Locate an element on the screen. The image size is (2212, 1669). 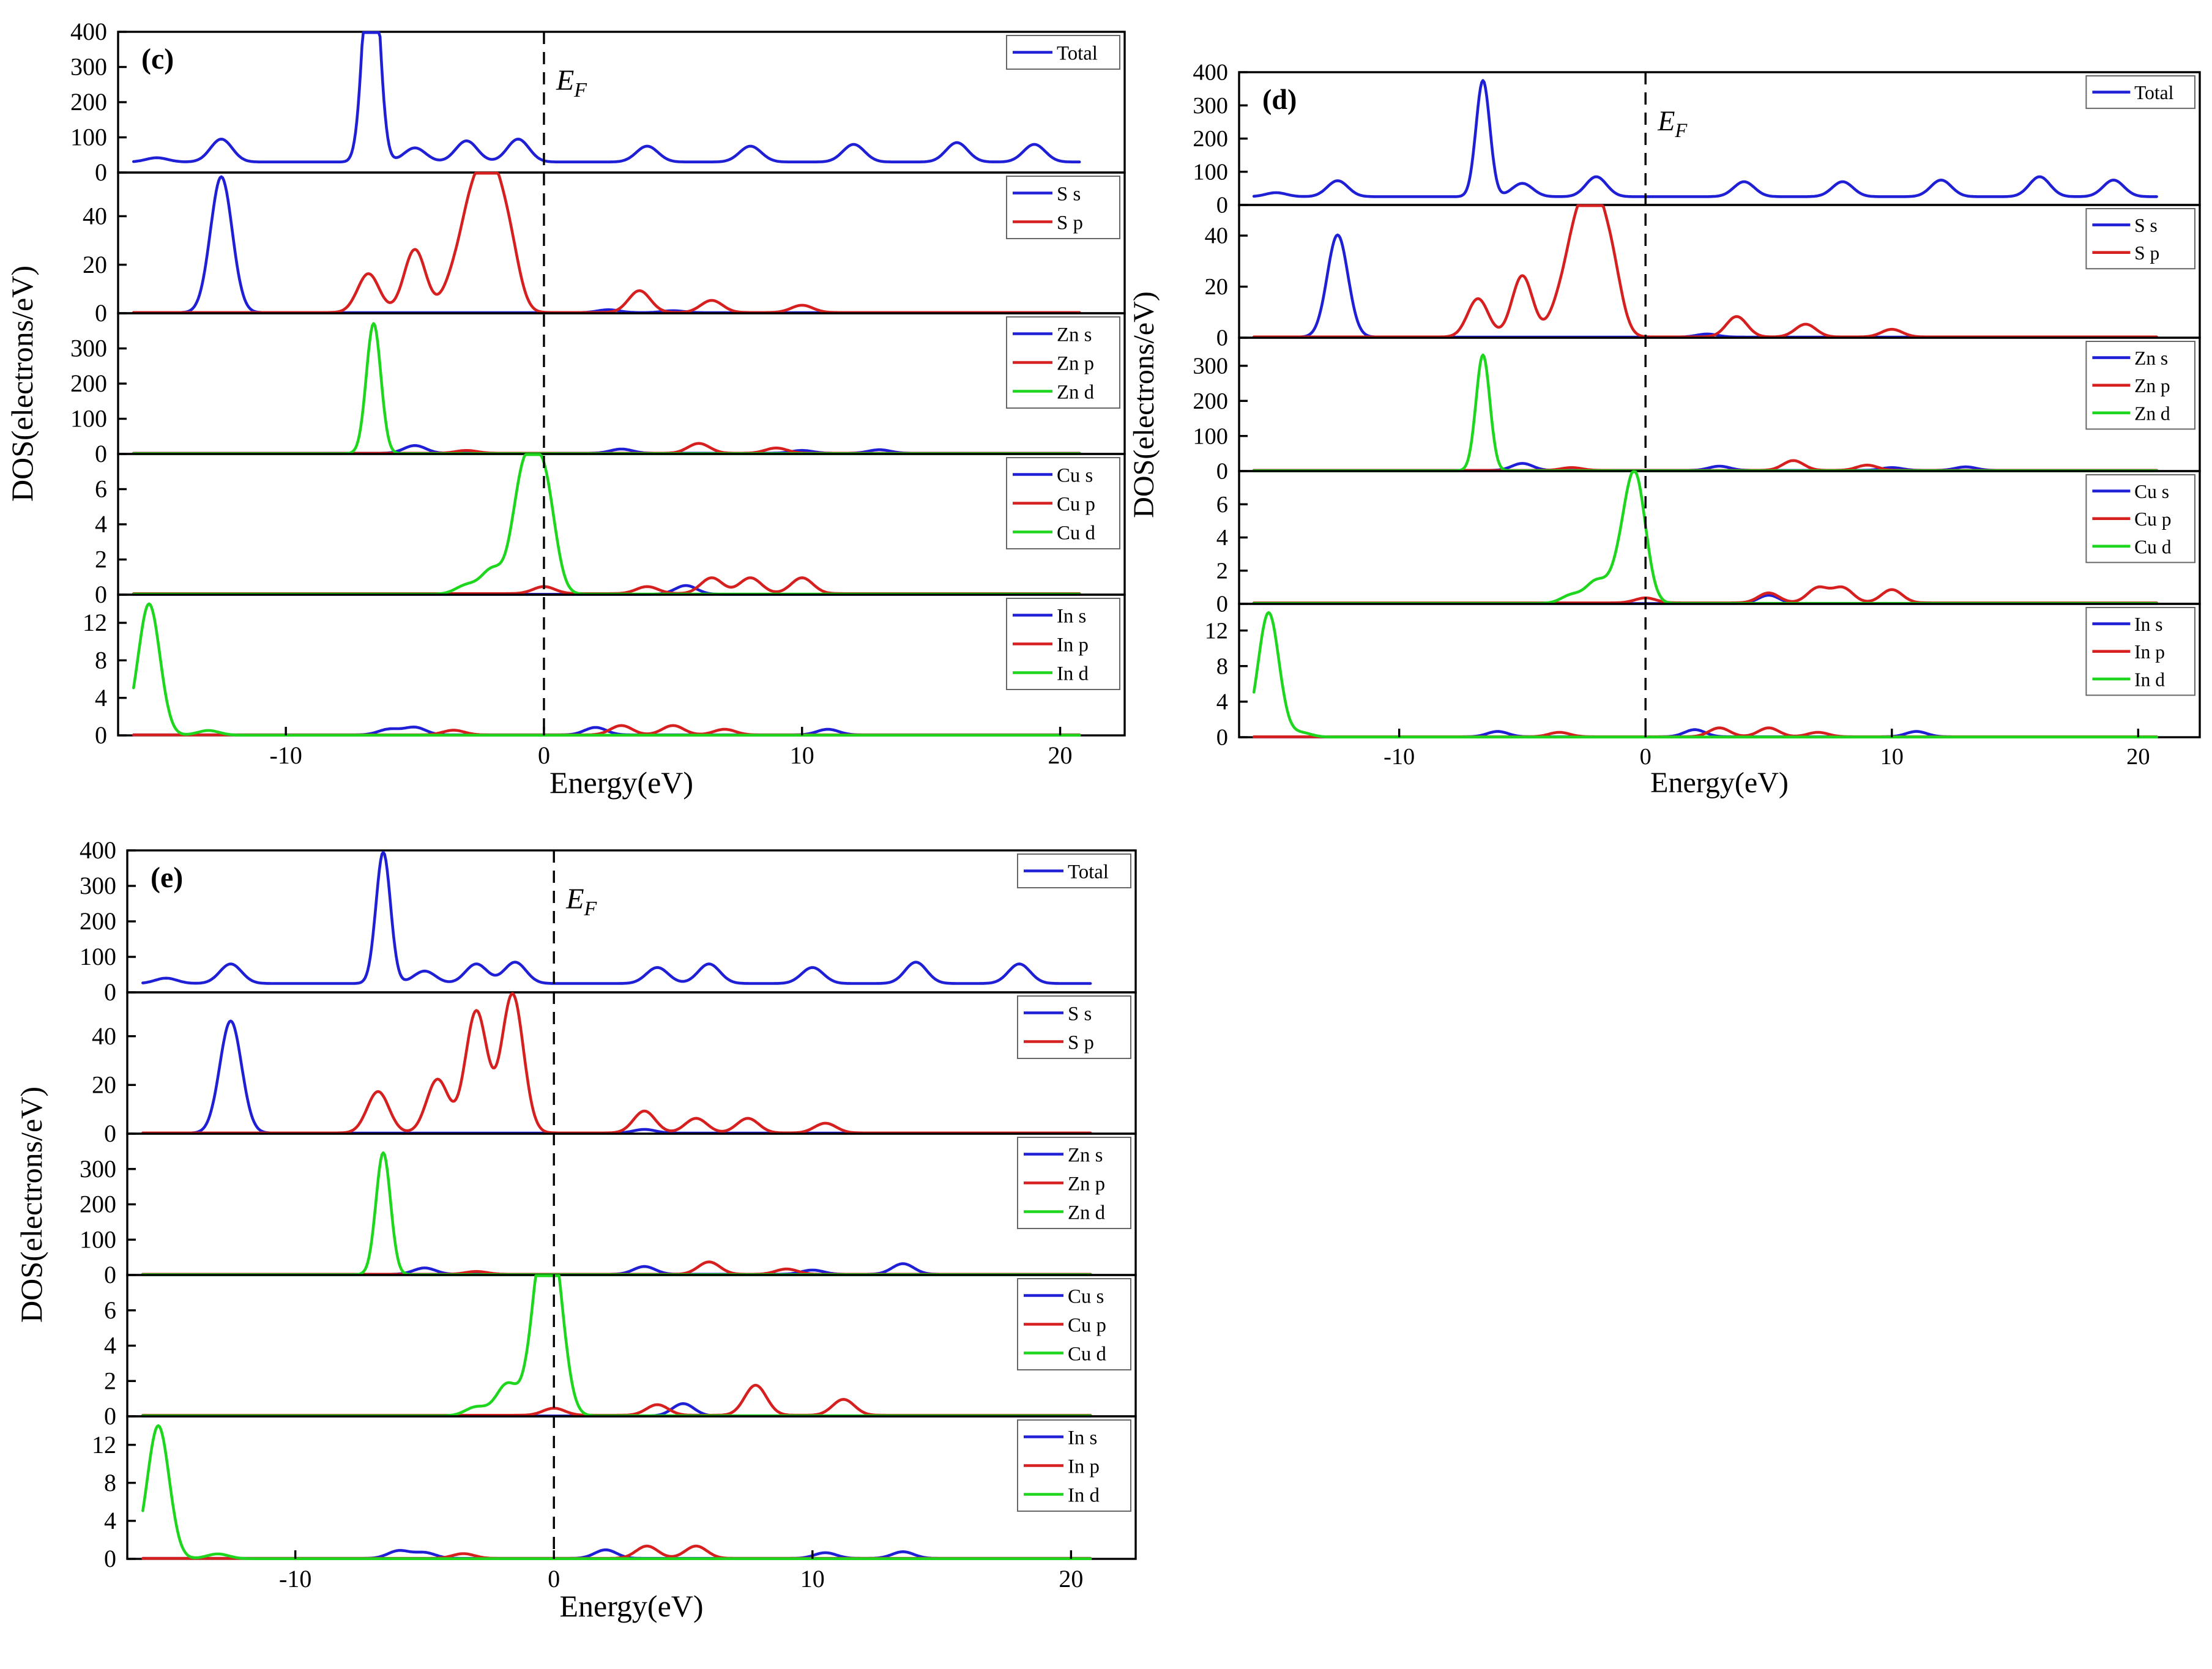
dos-subpanel-5: 0 4 8 12 In s In p In d is located at coordinates (614, 1493).